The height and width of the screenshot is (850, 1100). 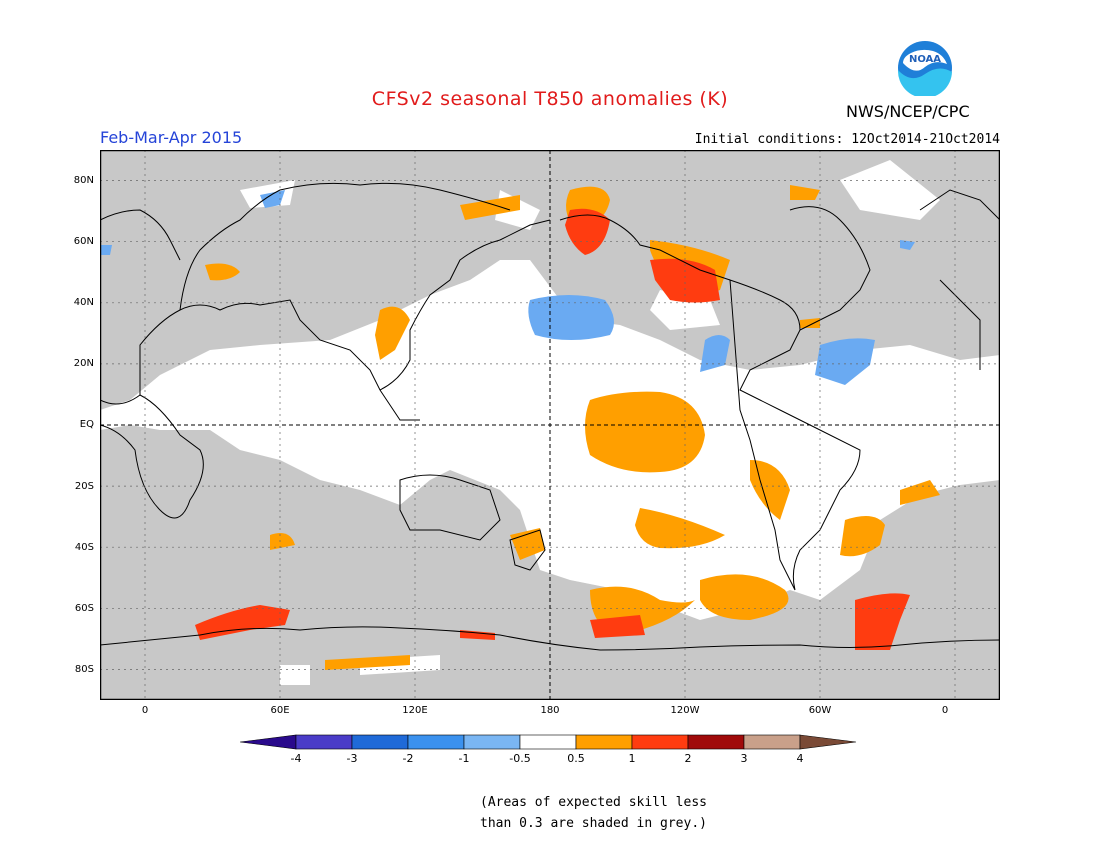 What do you see at coordinates (847, 139) in the screenshot?
I see `initial-conditions: Initial conditions: 12Oct2014-21Oct2014` at bounding box center [847, 139].